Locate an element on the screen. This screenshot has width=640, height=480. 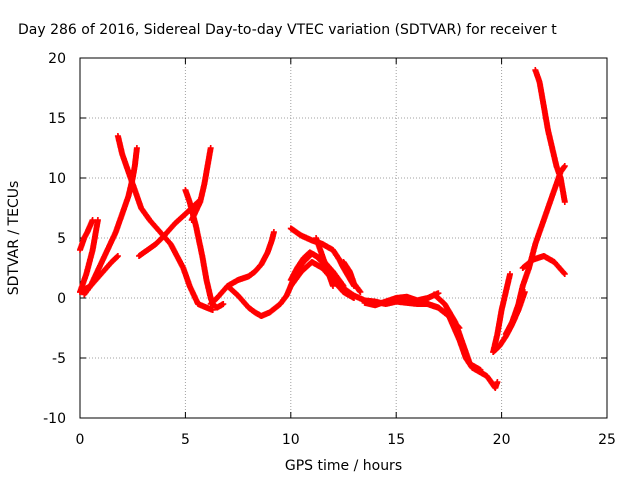
y-axis-label: SDTVAR / TECUs is located at coordinates (14, 238).